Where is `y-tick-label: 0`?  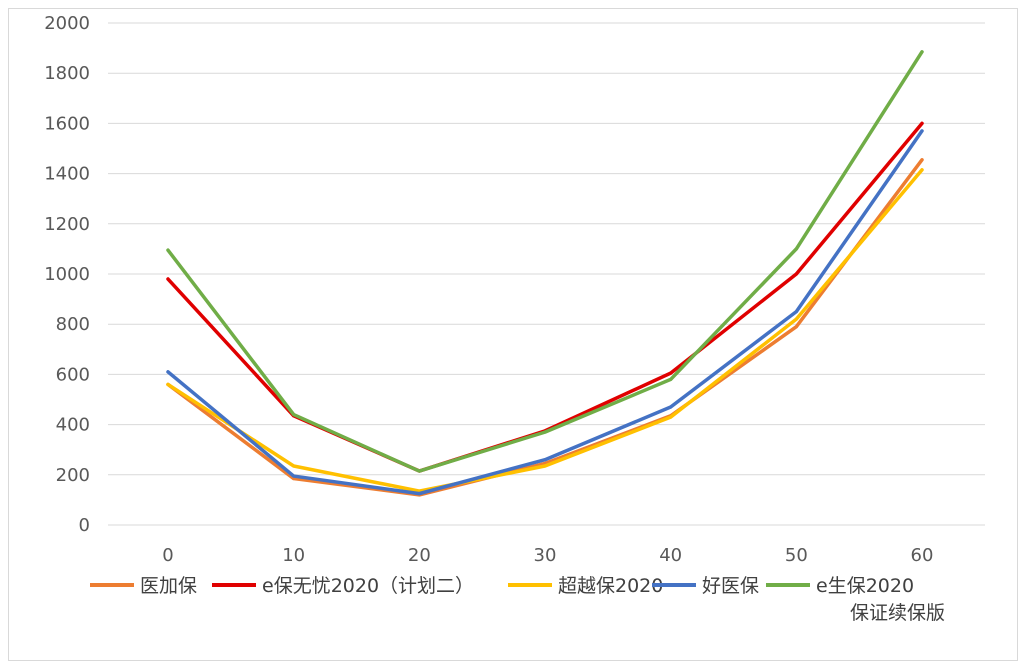 y-tick-label: 0 is located at coordinates (84, 525).